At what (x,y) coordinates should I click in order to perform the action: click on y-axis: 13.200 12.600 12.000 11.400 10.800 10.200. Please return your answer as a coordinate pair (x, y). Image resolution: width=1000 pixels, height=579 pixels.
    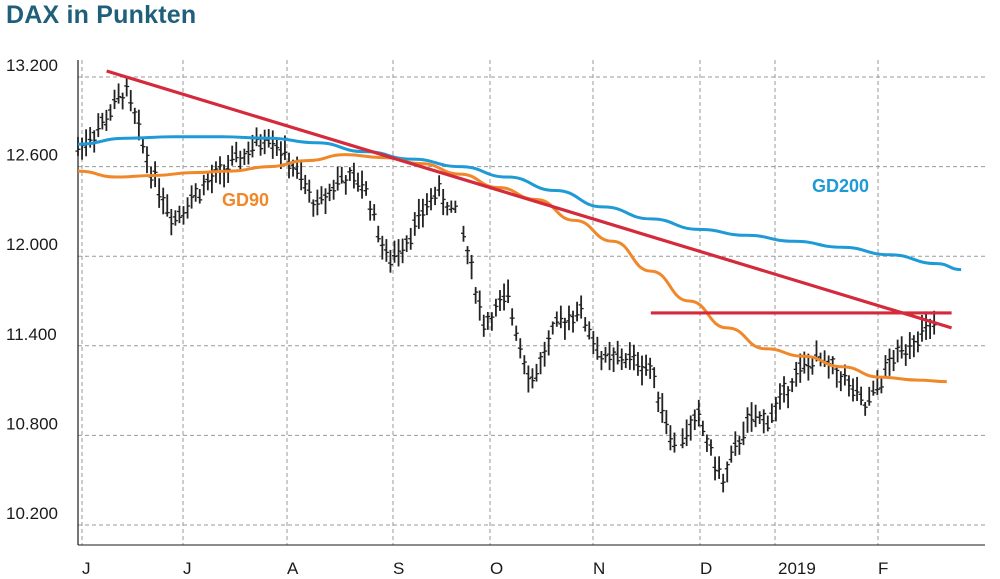
    Looking at the image, I should click on (32, 289).